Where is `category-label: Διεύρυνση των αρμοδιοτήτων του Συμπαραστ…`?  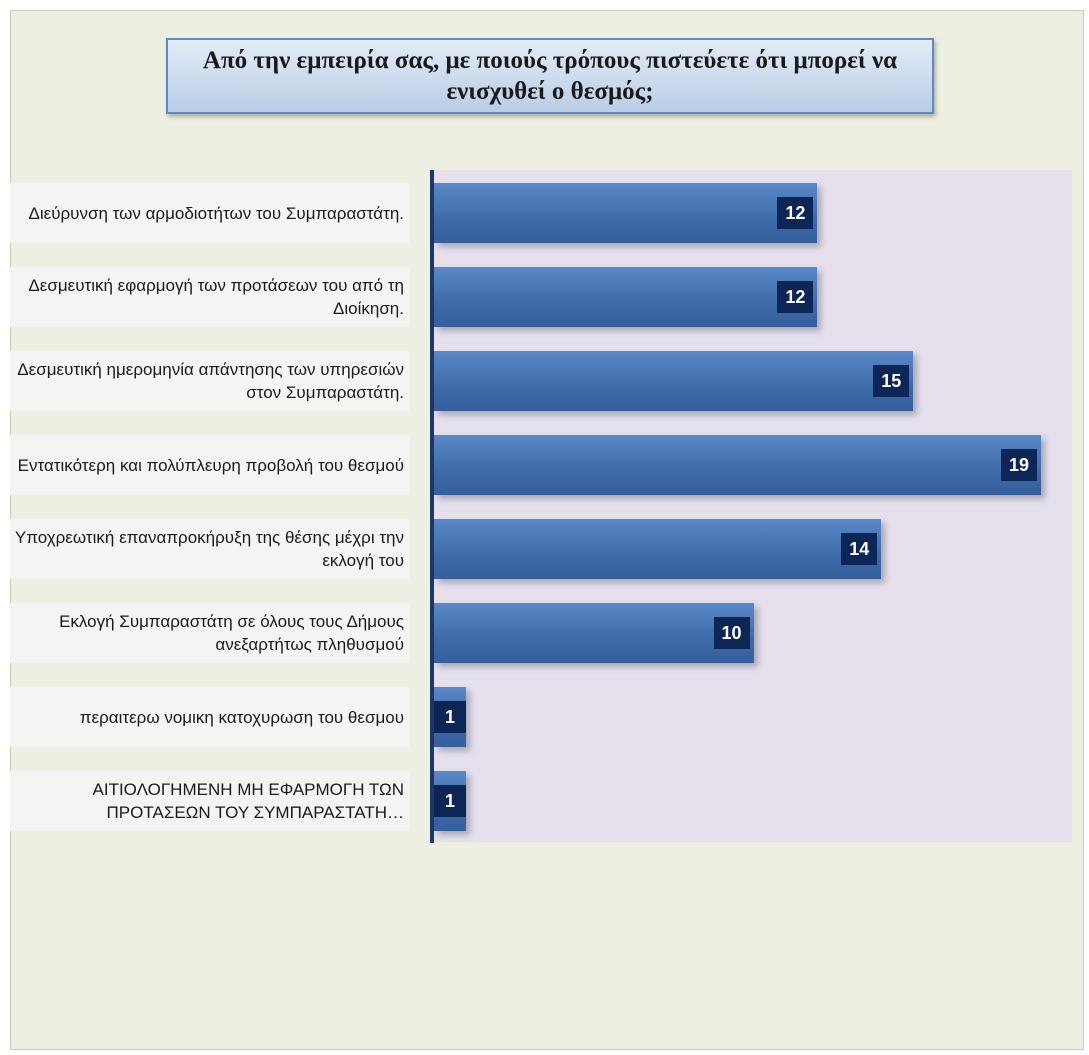 category-label: Διεύρυνση των αρμοδιοτήτων του Συμπαραστ… is located at coordinates (210, 213).